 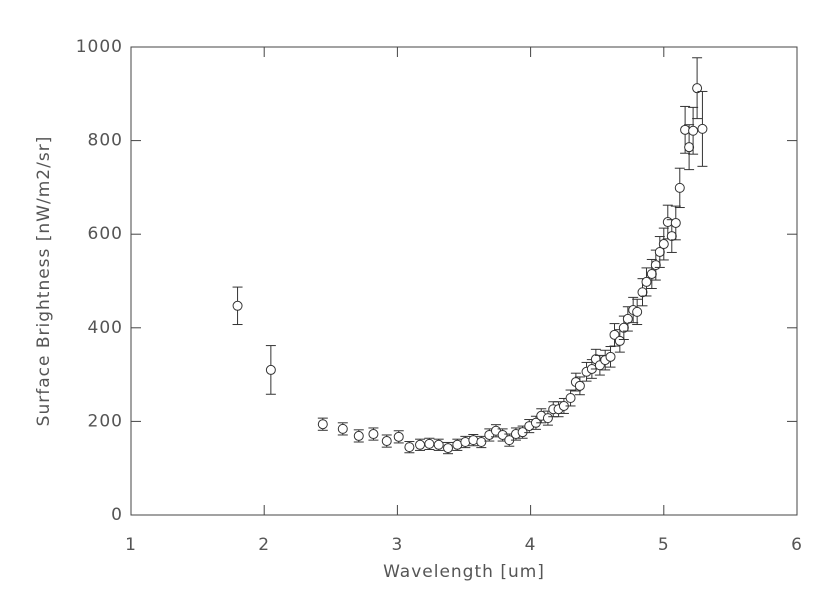 What do you see at coordinates (797, 545) in the screenshot?
I see `x-tick-label: 6` at bounding box center [797, 545].